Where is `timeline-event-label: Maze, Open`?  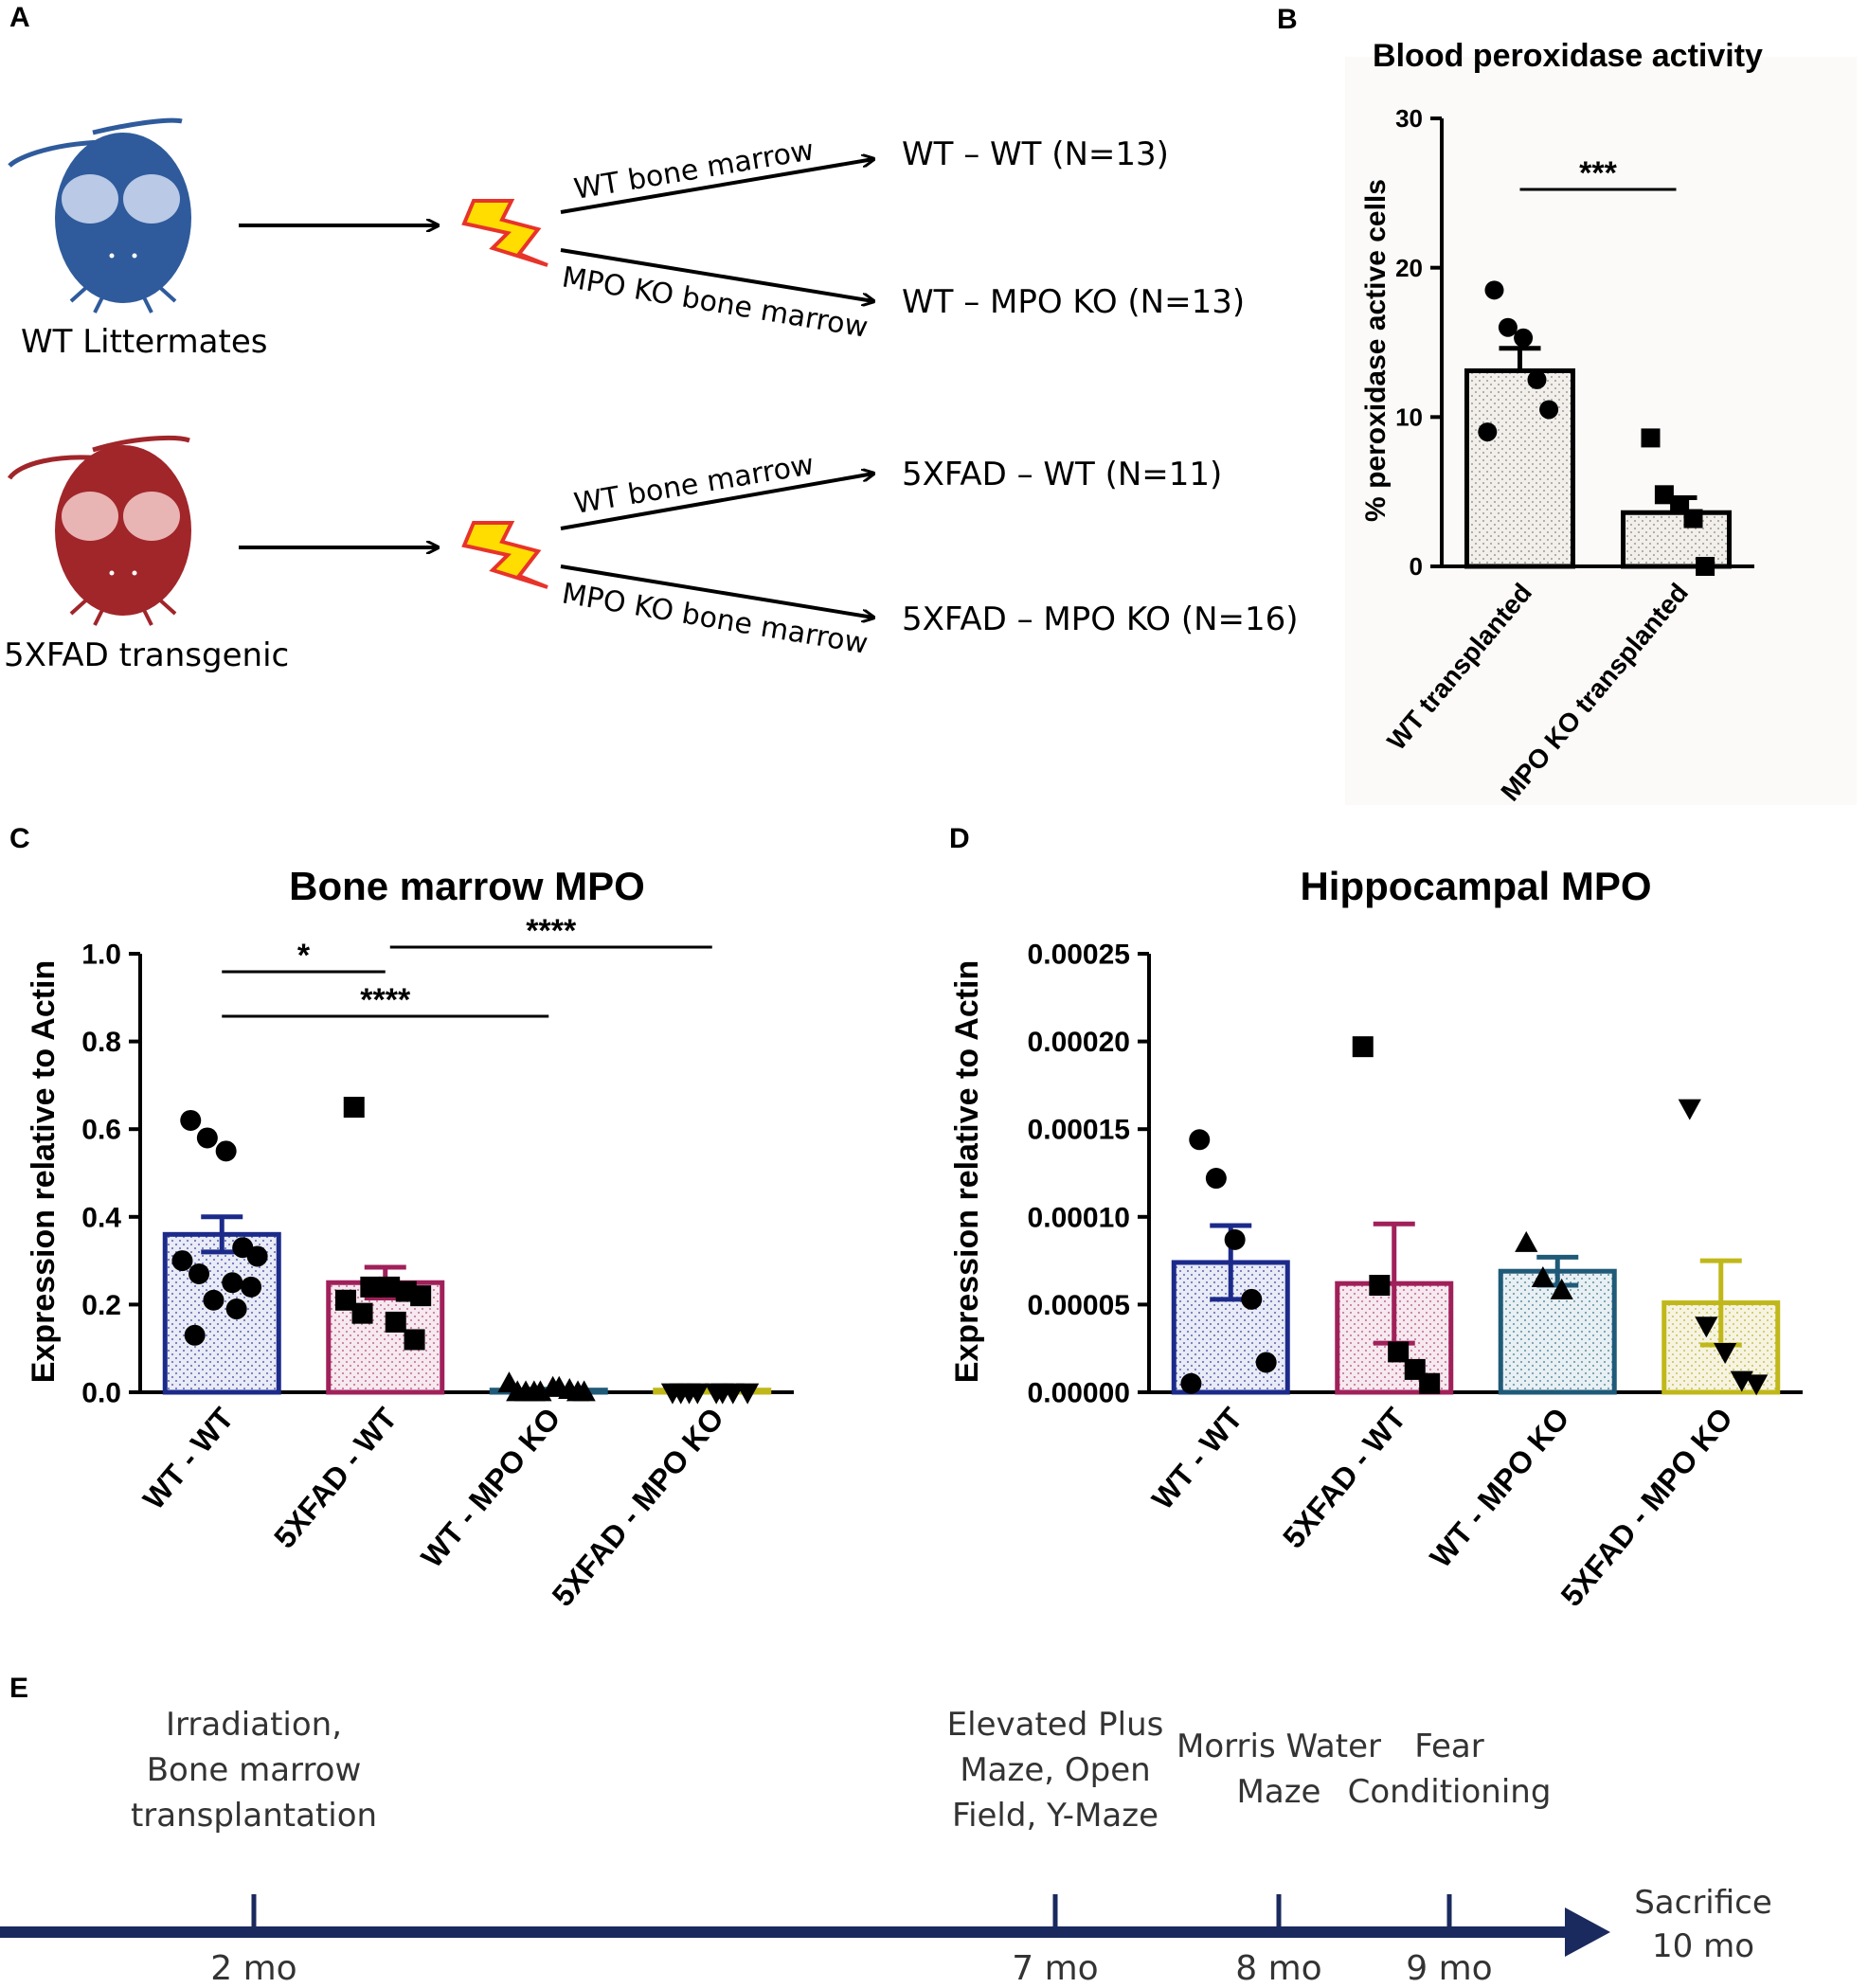 timeline-event-label: Maze, Open is located at coordinates (1055, 1770).